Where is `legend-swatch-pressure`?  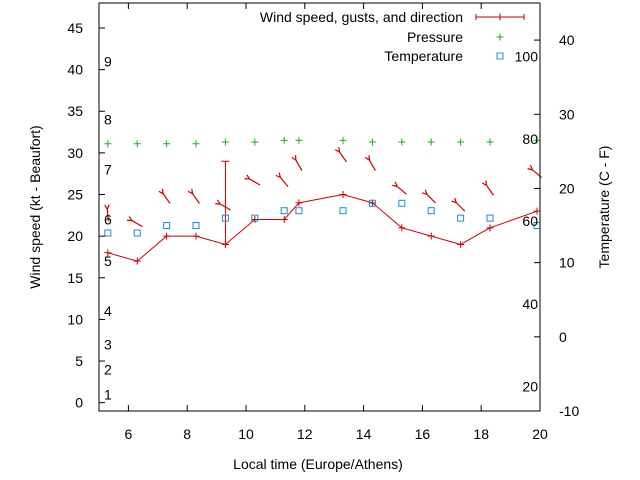 legend-swatch-pressure is located at coordinates (500, 37).